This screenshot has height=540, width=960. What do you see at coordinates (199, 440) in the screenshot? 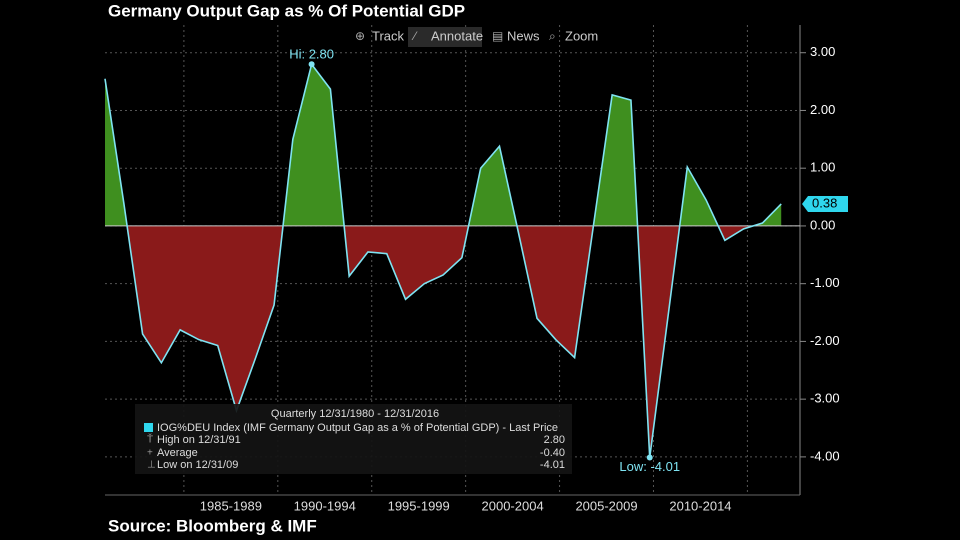
I see `legend-entry: High on 12/31/91` at bounding box center [199, 440].